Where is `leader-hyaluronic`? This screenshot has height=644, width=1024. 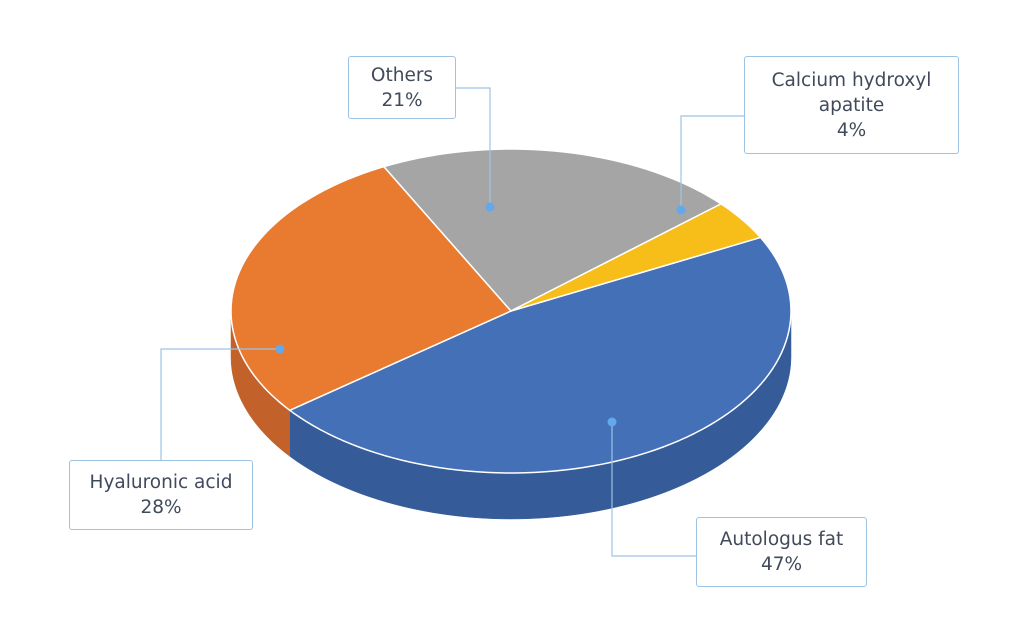
leader-hyaluronic is located at coordinates (220, 404).